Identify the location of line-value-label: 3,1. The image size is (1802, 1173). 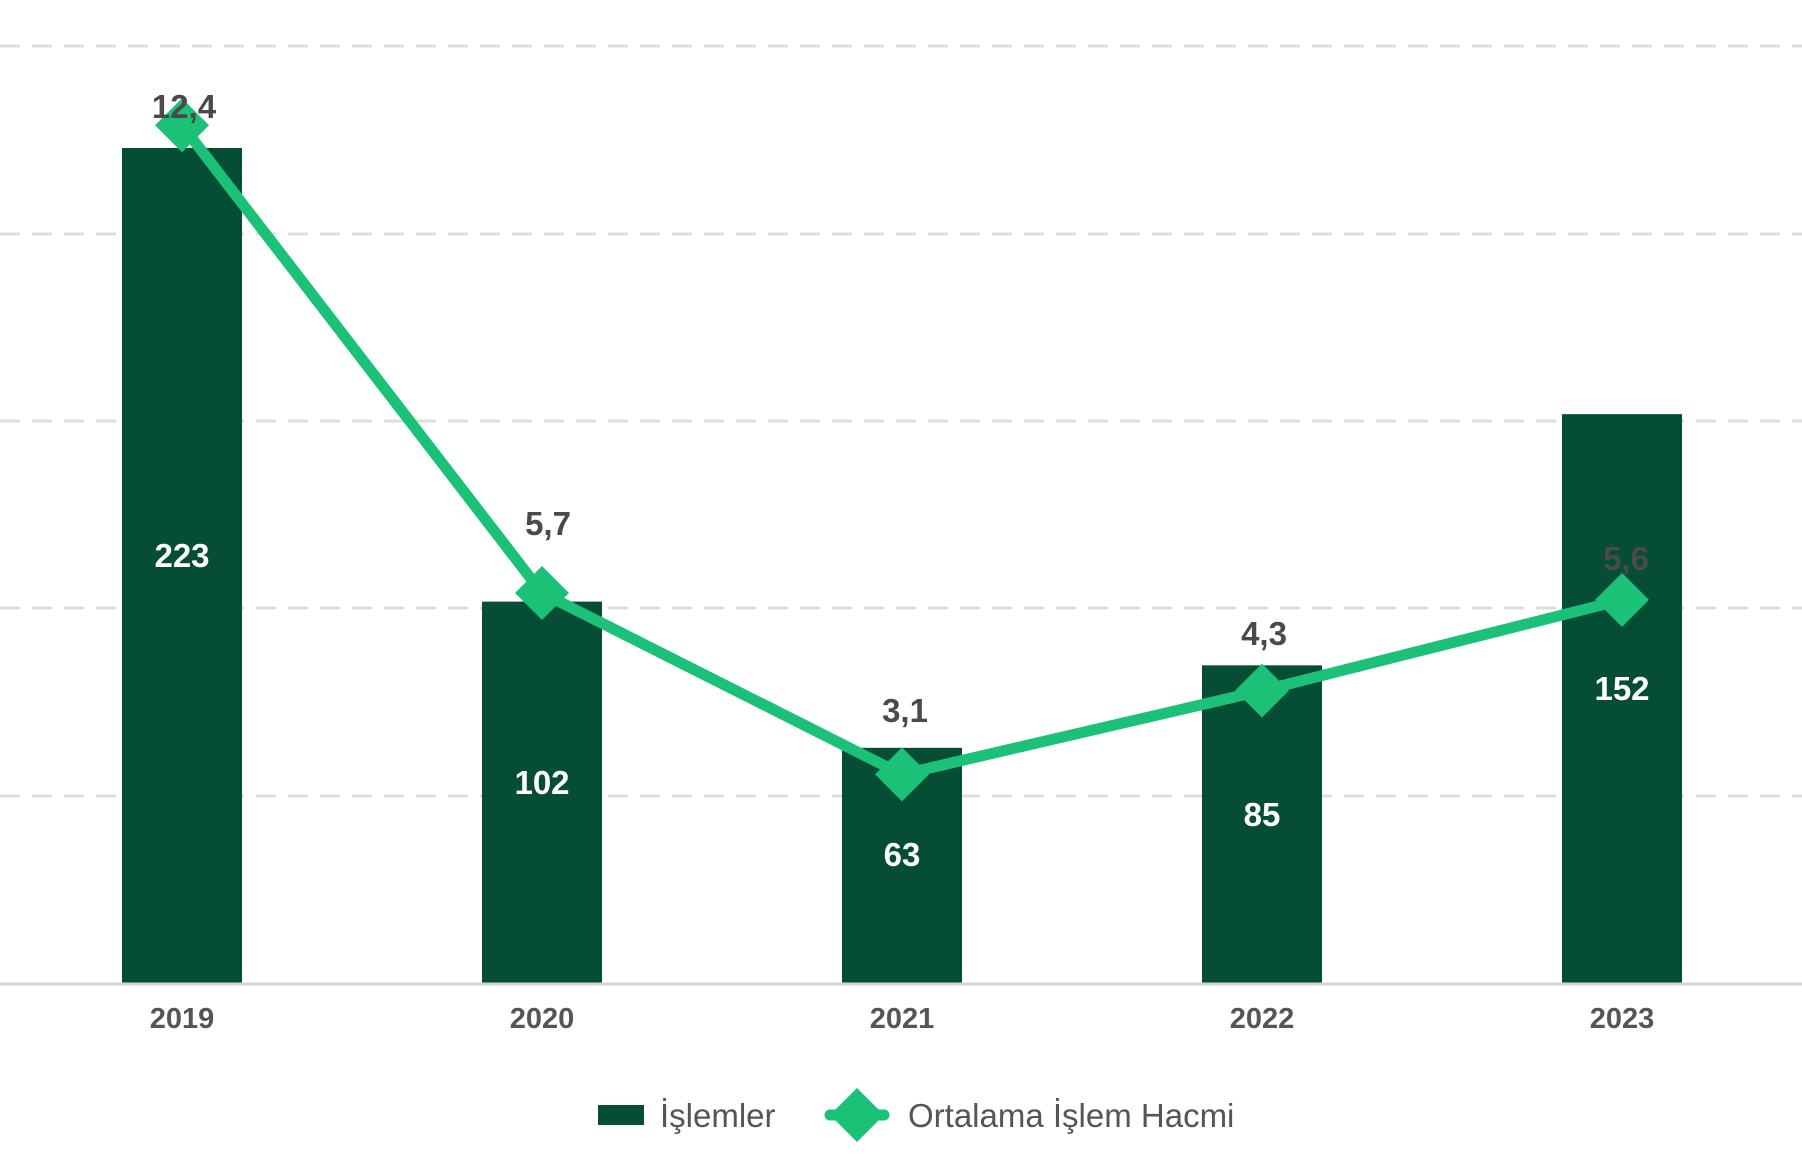
(905, 710).